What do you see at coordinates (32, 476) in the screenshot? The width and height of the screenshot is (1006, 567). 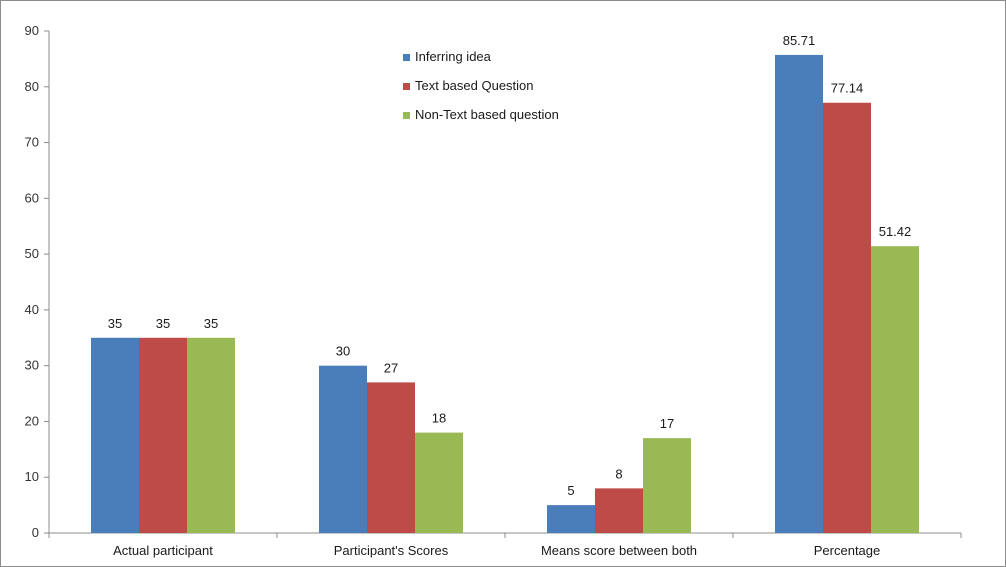 I see `y-tick-label: 10` at bounding box center [32, 476].